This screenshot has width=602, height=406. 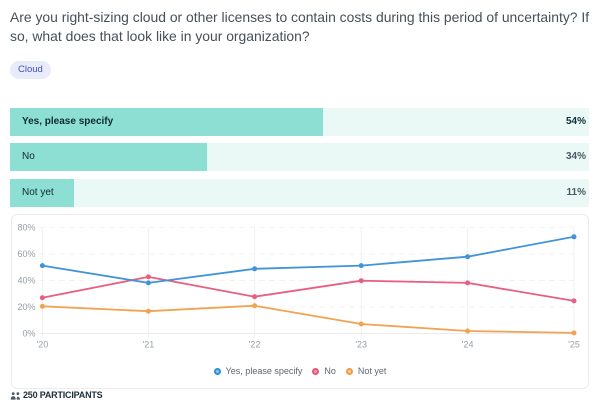 I want to click on svg-text: '22, so click(x=255, y=345).